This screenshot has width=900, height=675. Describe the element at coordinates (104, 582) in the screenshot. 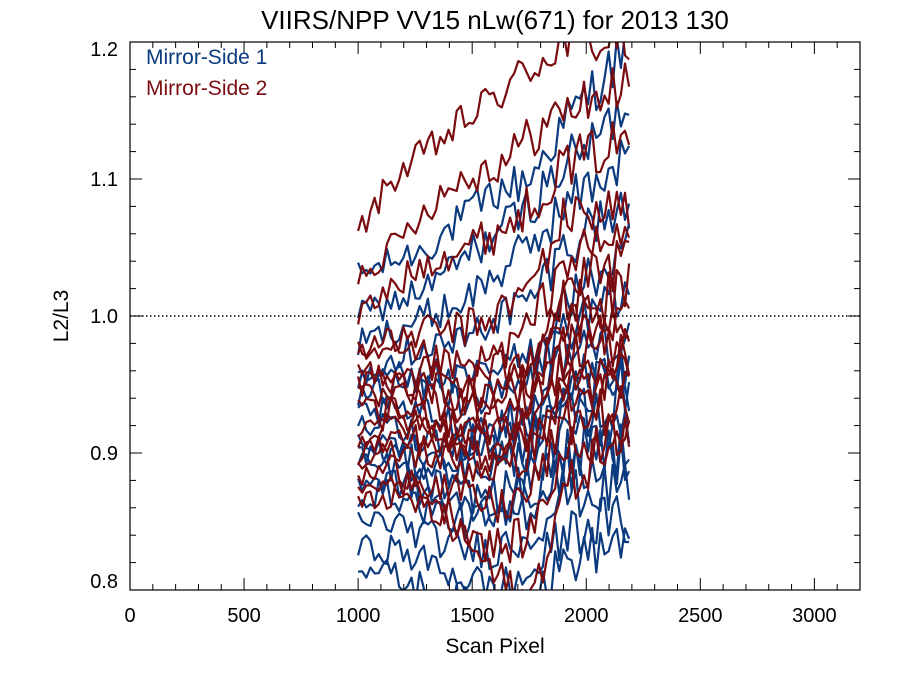

I see `y-tick-label: 0.8` at that location.